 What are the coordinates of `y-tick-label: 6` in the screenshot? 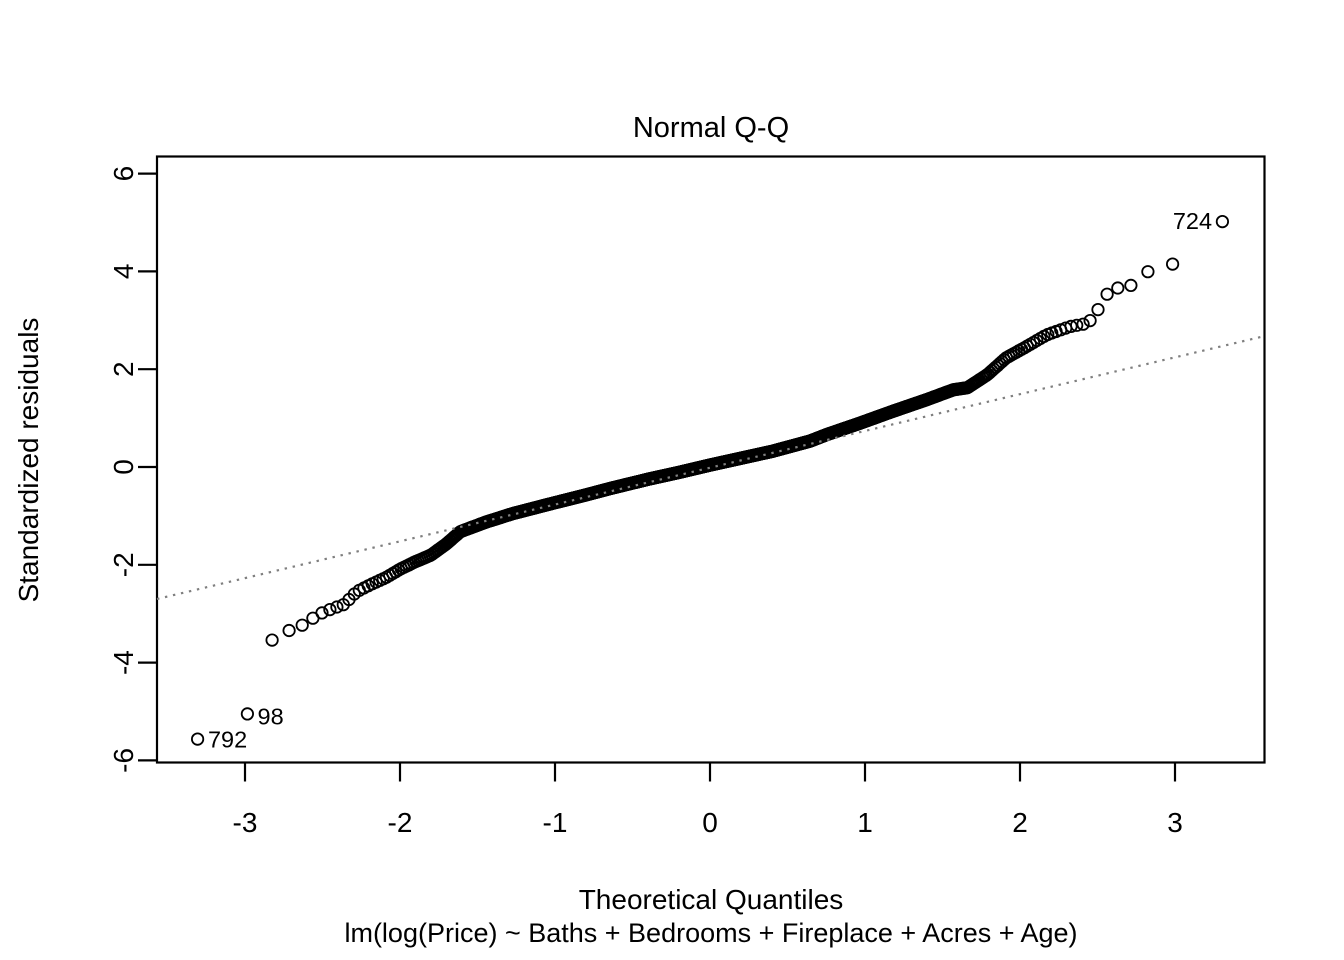 It's located at (123, 174).